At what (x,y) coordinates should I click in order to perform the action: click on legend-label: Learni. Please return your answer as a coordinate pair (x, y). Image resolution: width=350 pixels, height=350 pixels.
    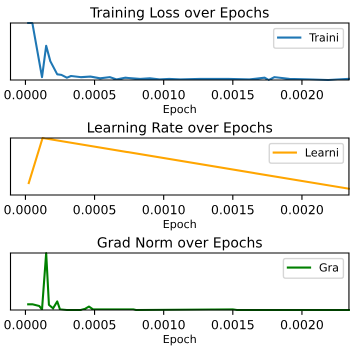
    Looking at the image, I should click on (322, 152).